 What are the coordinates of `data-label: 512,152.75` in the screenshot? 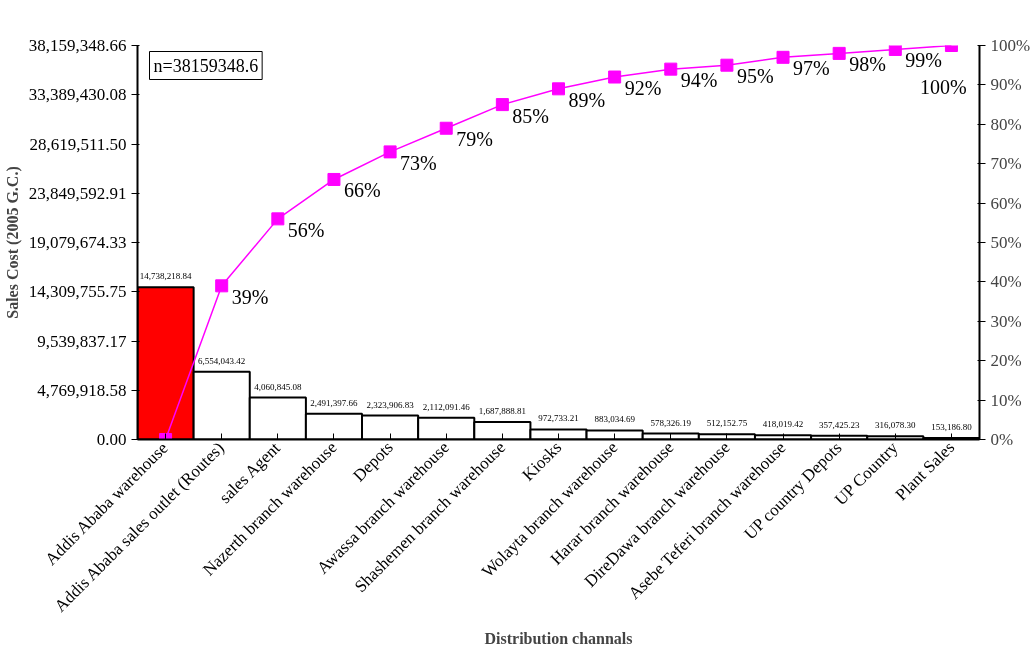 It's located at (727, 423).